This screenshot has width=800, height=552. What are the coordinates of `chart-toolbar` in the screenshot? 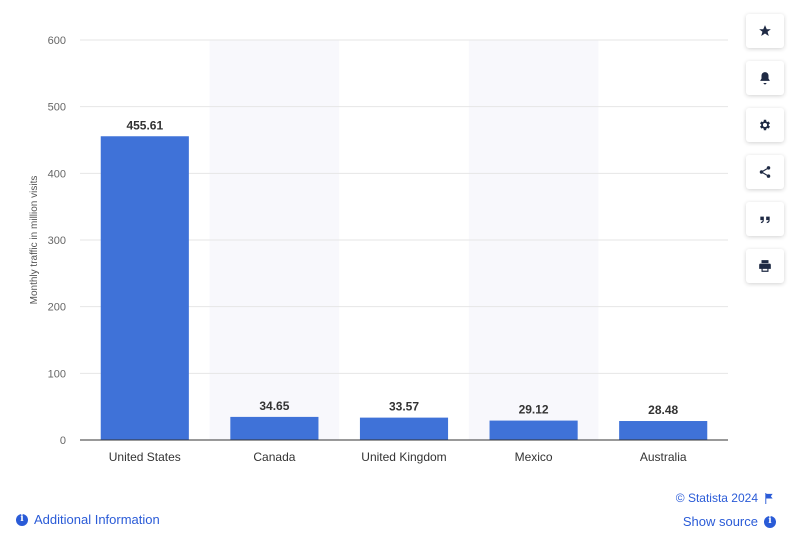 It's located at (765, 155).